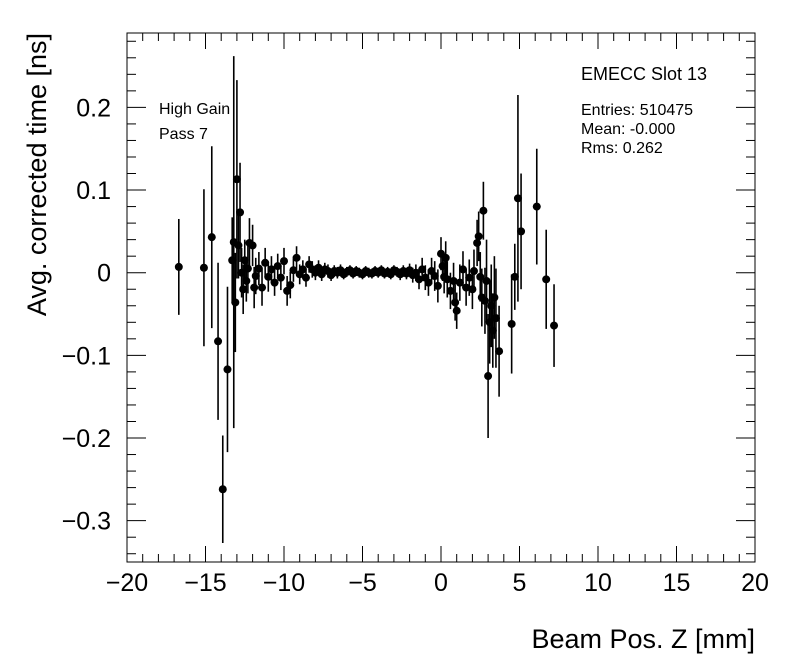  I want to click on x-tick-label: −10, so click(284, 583).